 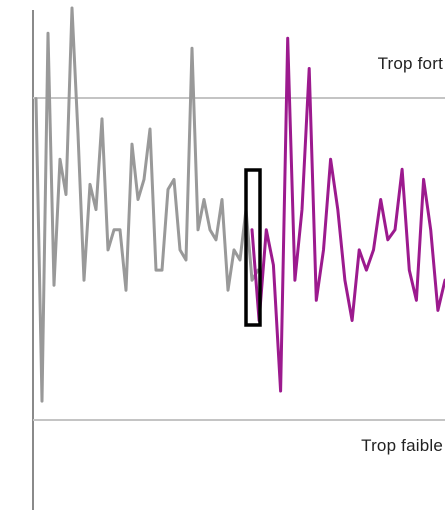 I want to click on too-quiet-label: Trop faible, so click(x=402, y=445).